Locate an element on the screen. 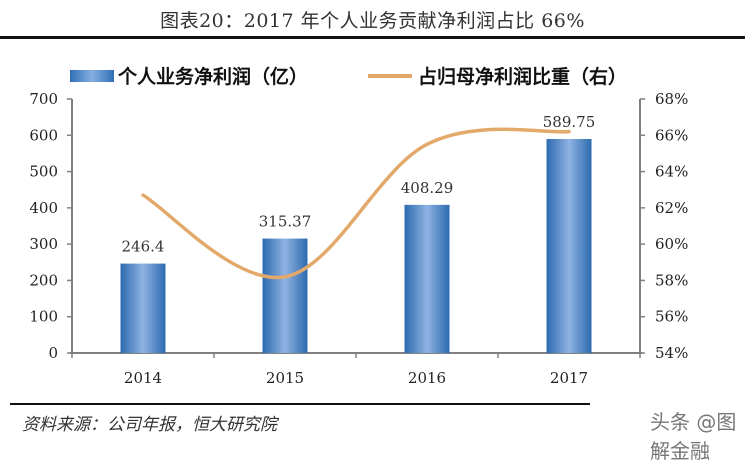 This screenshot has height=464, width=745. left-tick-label: 700 is located at coordinates (43, 99).